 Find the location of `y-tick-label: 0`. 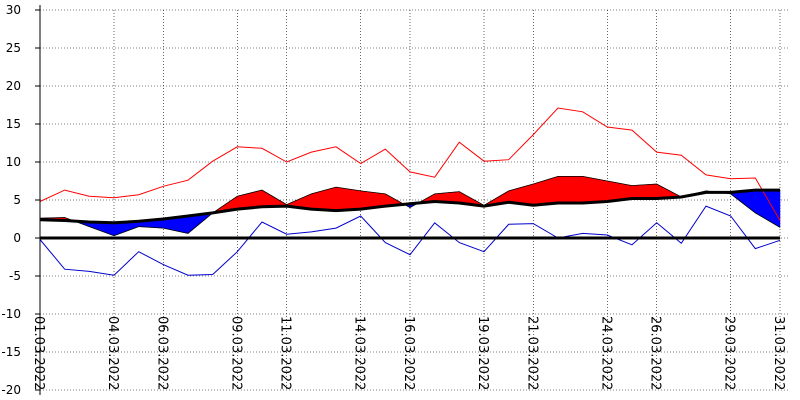

y-tick-label: 0 is located at coordinates (17, 238).